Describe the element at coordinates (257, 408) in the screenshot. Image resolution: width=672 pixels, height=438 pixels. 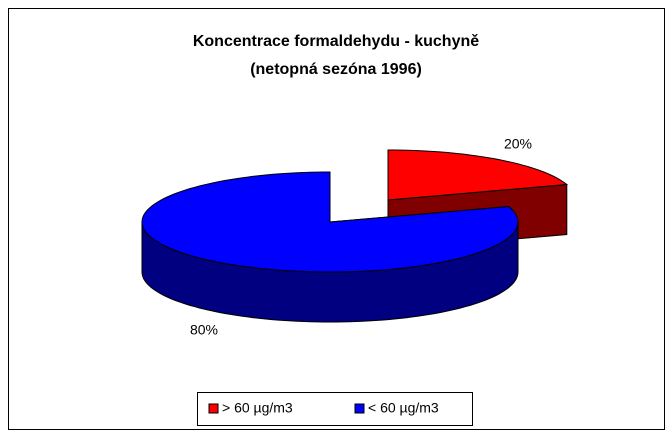
I see `legend-label: > 60 µg/m3` at that location.